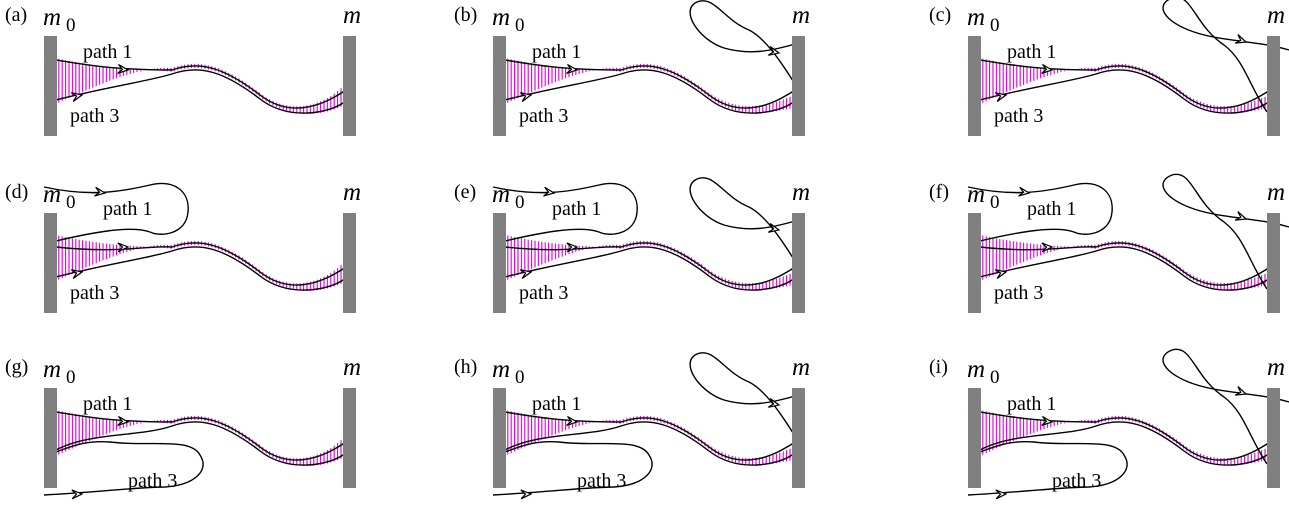 The width and height of the screenshot is (1289, 509). What do you see at coordinates (16, 15) in the screenshot?
I see `panel-label: (a)` at bounding box center [16, 15].